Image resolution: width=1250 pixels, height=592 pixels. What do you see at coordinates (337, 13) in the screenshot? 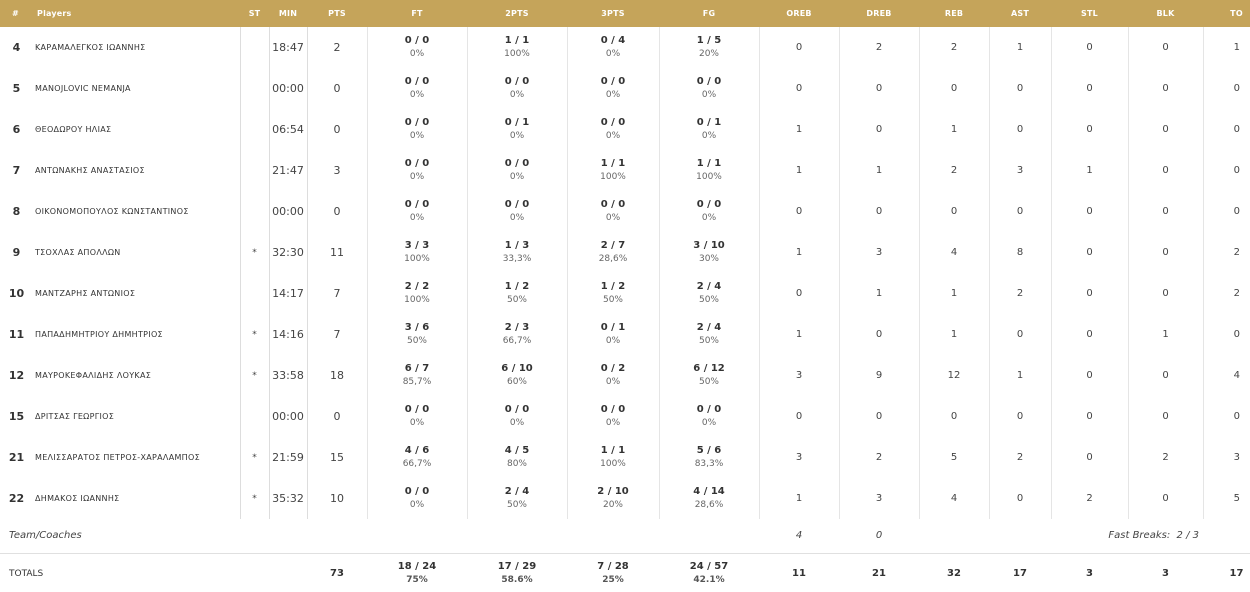
I see `col-header-pts: PTS` at bounding box center [337, 13].